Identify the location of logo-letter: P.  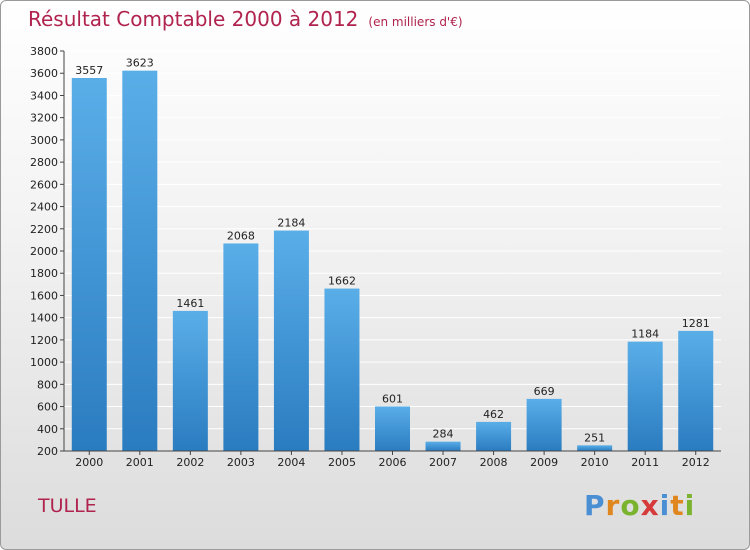
(595, 505).